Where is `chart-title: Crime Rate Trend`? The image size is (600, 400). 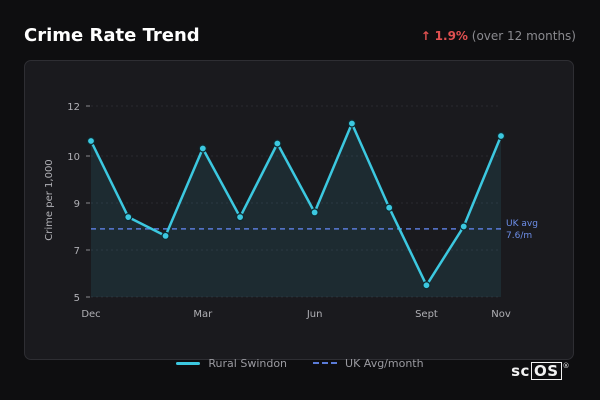
chart-title: Crime Rate Trend is located at coordinates (112, 35).